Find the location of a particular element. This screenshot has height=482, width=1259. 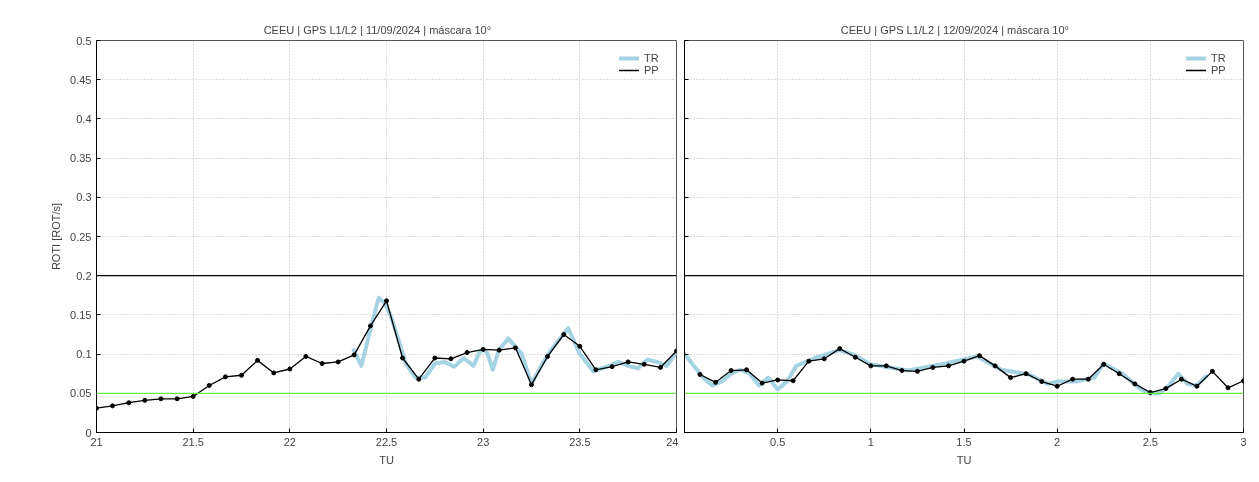

y-tick-label: 0.4 is located at coordinates (84, 118).